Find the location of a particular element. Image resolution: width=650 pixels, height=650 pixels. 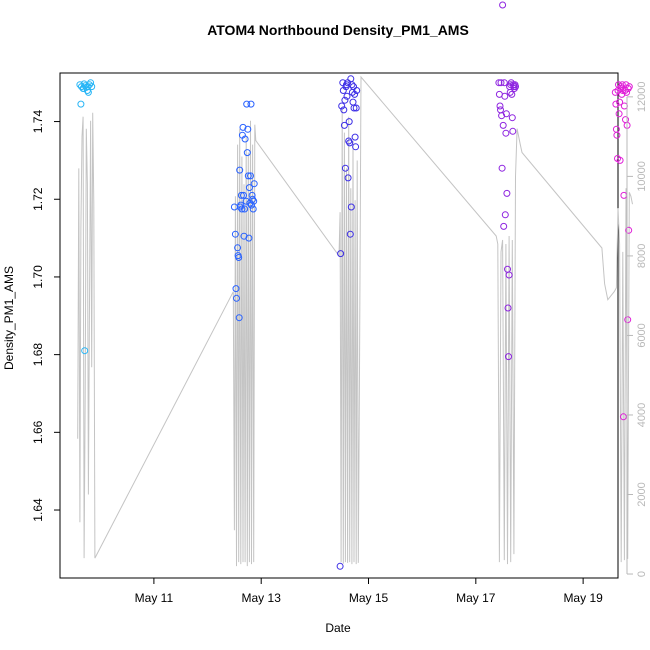

x-tick-label: May 15 is located at coordinates (369, 598).